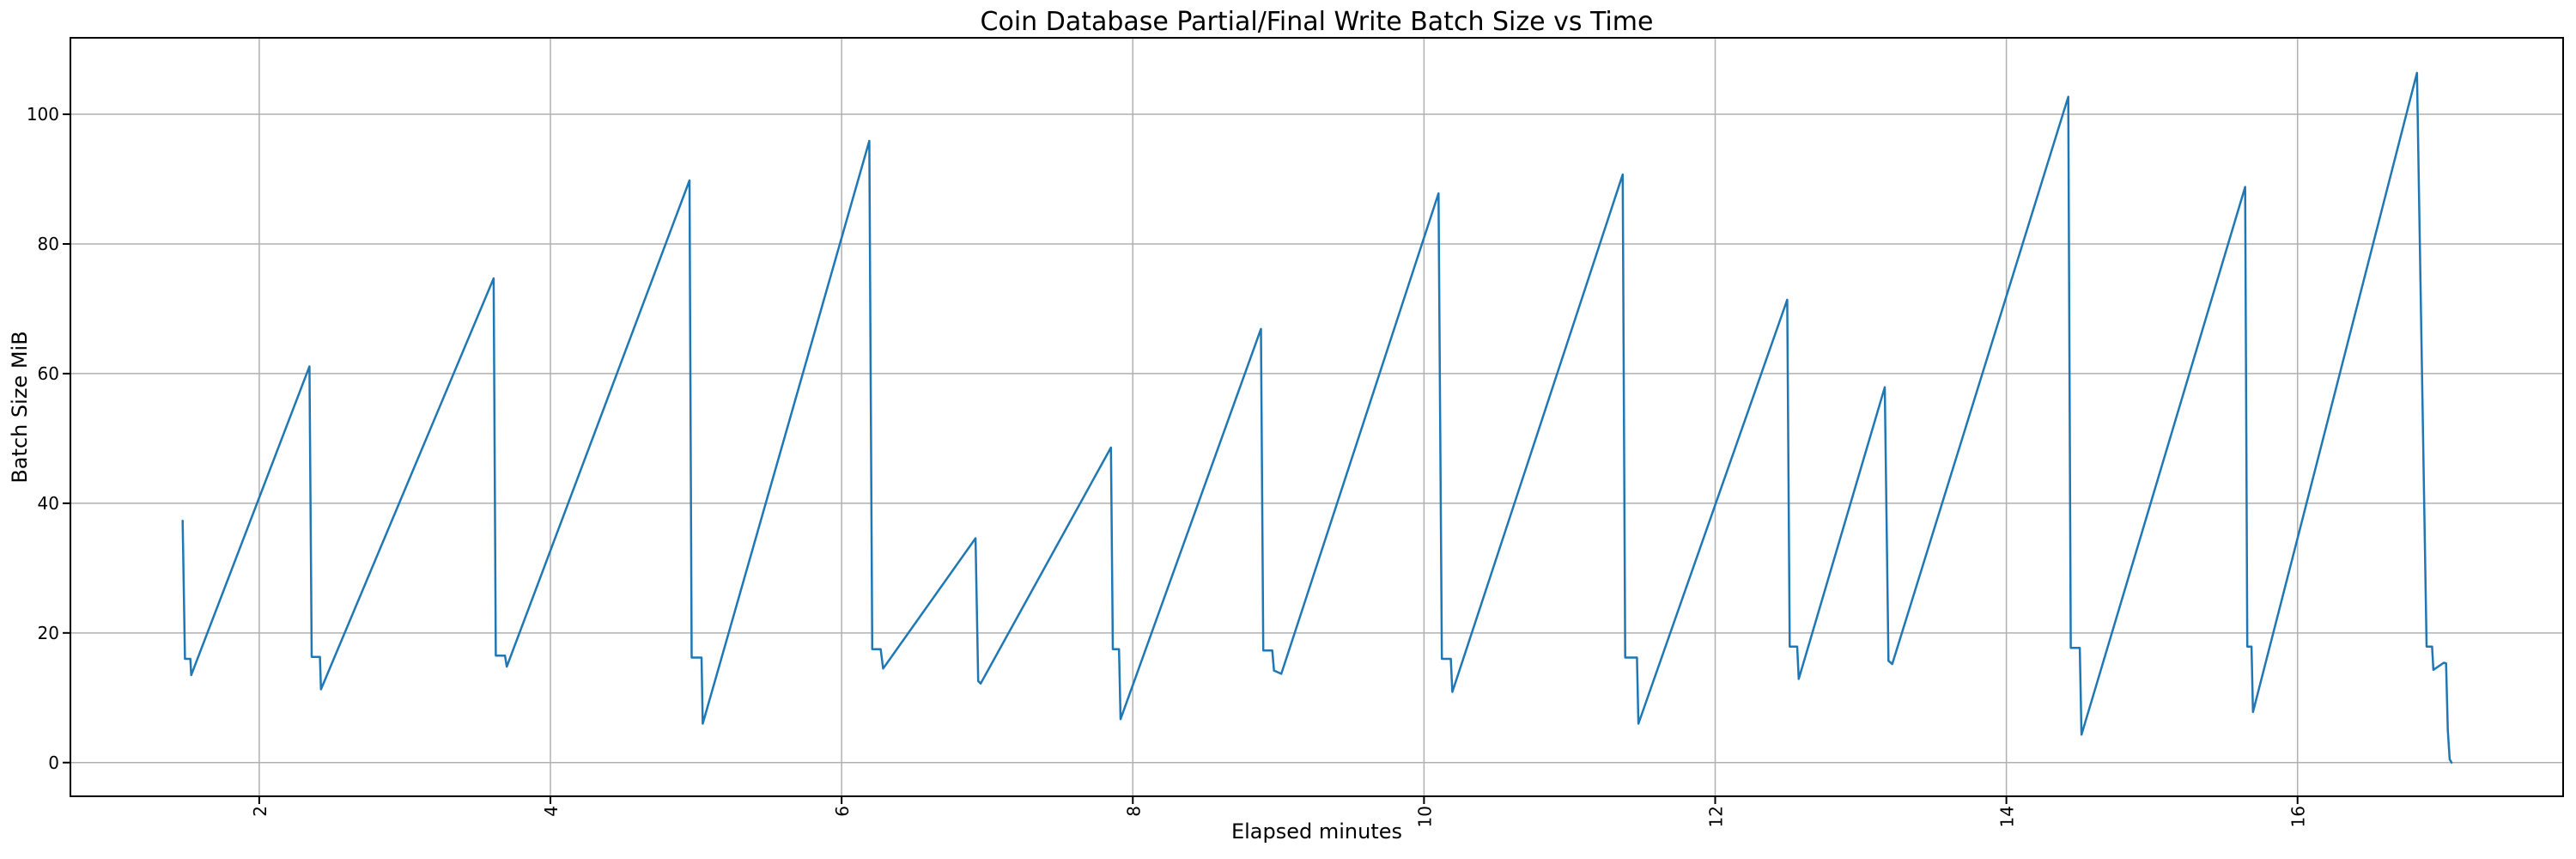 The image size is (2576, 859). What do you see at coordinates (53, 763) in the screenshot?
I see `y-tick-label: 0` at bounding box center [53, 763].